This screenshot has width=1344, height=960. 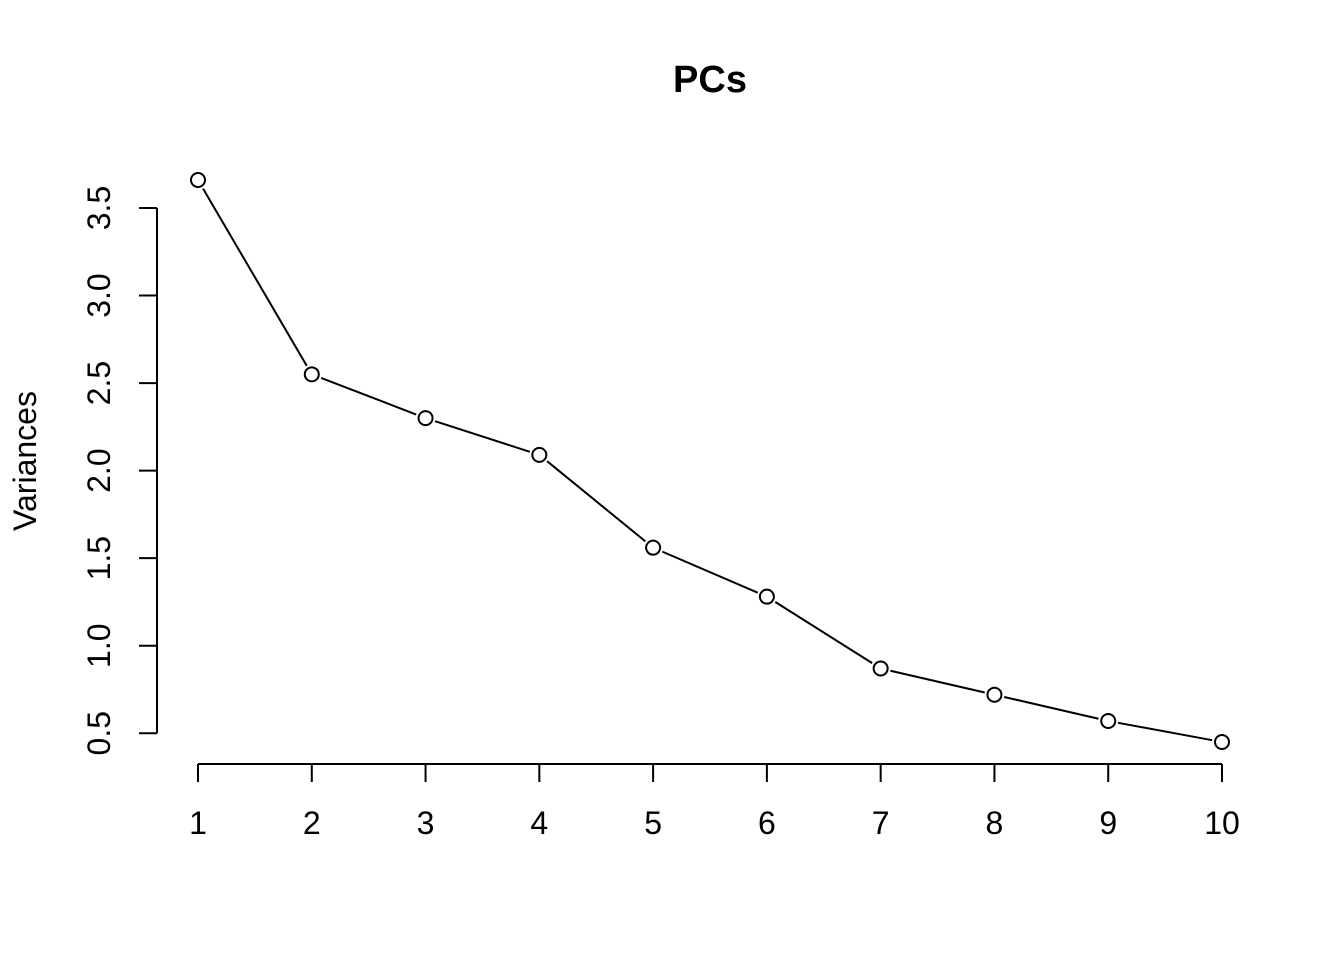 What do you see at coordinates (539, 823) in the screenshot?
I see `x-tick-label: 4` at bounding box center [539, 823].